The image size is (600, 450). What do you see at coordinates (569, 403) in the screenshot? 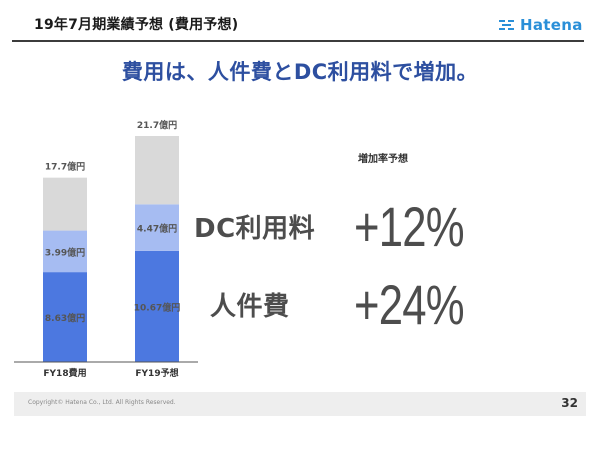
I see `page-number: 32` at bounding box center [569, 403].